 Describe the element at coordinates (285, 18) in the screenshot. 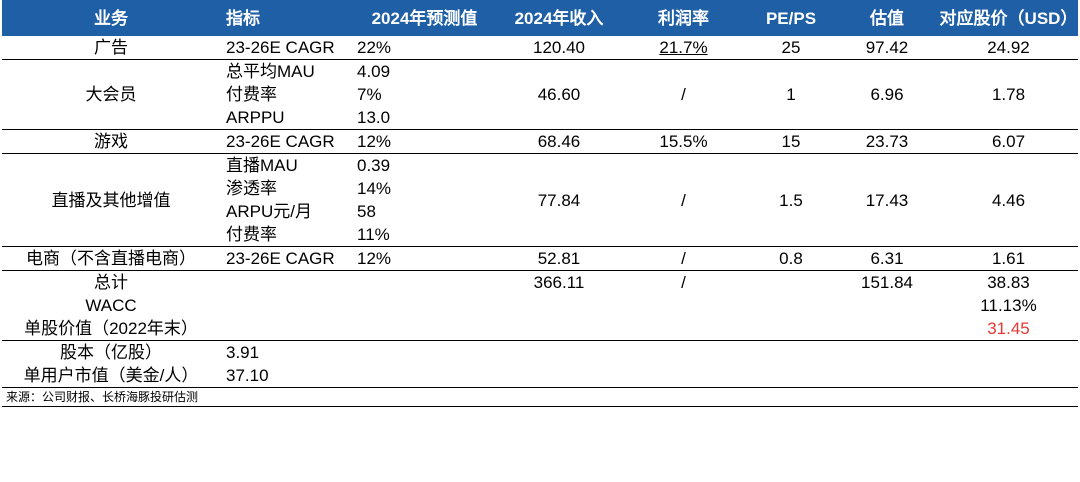

I see `header-cell: 指标` at that location.